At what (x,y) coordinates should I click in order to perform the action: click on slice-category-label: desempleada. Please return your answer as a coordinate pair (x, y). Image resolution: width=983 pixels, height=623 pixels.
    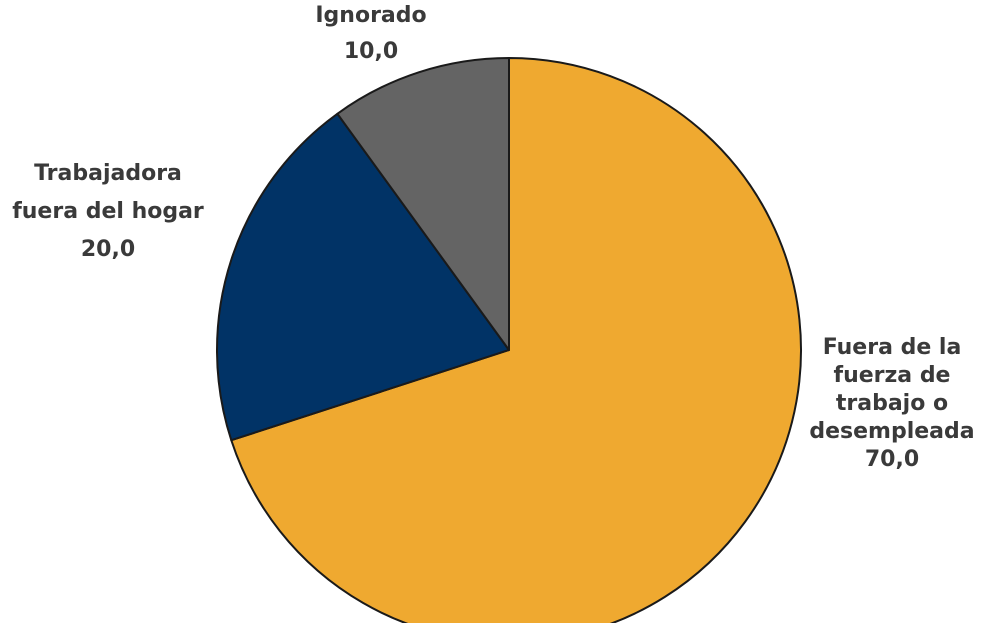
    Looking at the image, I should click on (891, 431).